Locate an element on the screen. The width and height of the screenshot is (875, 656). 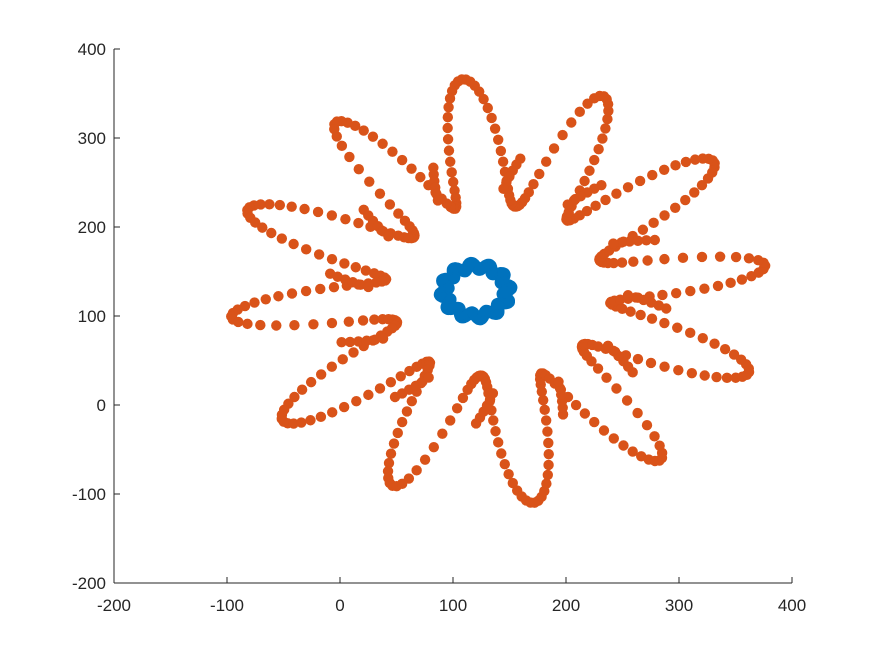
x-tick-label: 100 is located at coordinates (453, 605).